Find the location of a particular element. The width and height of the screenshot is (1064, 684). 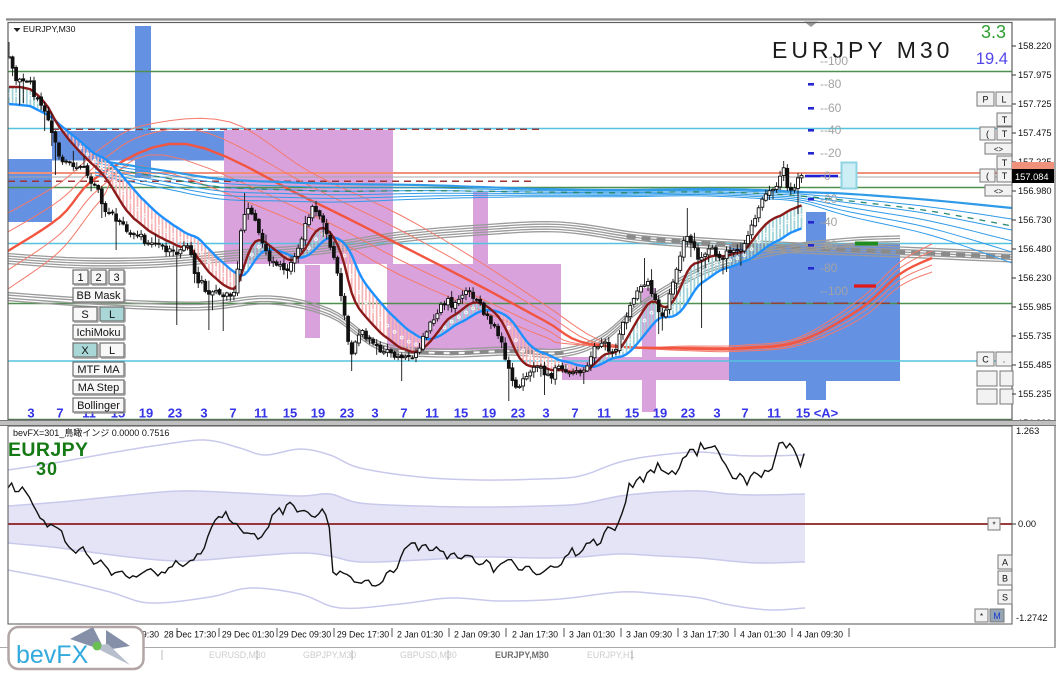

svg-text: A is located at coordinates (1005, 563).